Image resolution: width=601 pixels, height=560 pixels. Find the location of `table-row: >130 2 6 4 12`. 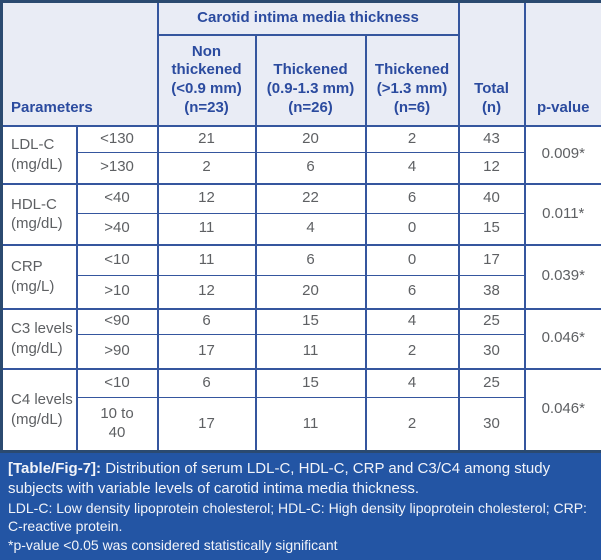

table-row: >130 2 6 4 12 is located at coordinates (301, 168).